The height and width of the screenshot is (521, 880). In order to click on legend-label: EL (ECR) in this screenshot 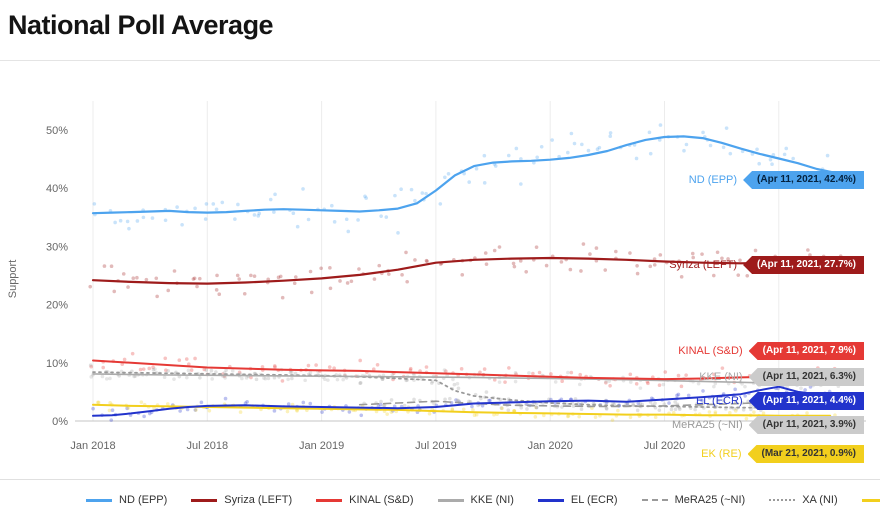, I will do `click(594, 500)`.